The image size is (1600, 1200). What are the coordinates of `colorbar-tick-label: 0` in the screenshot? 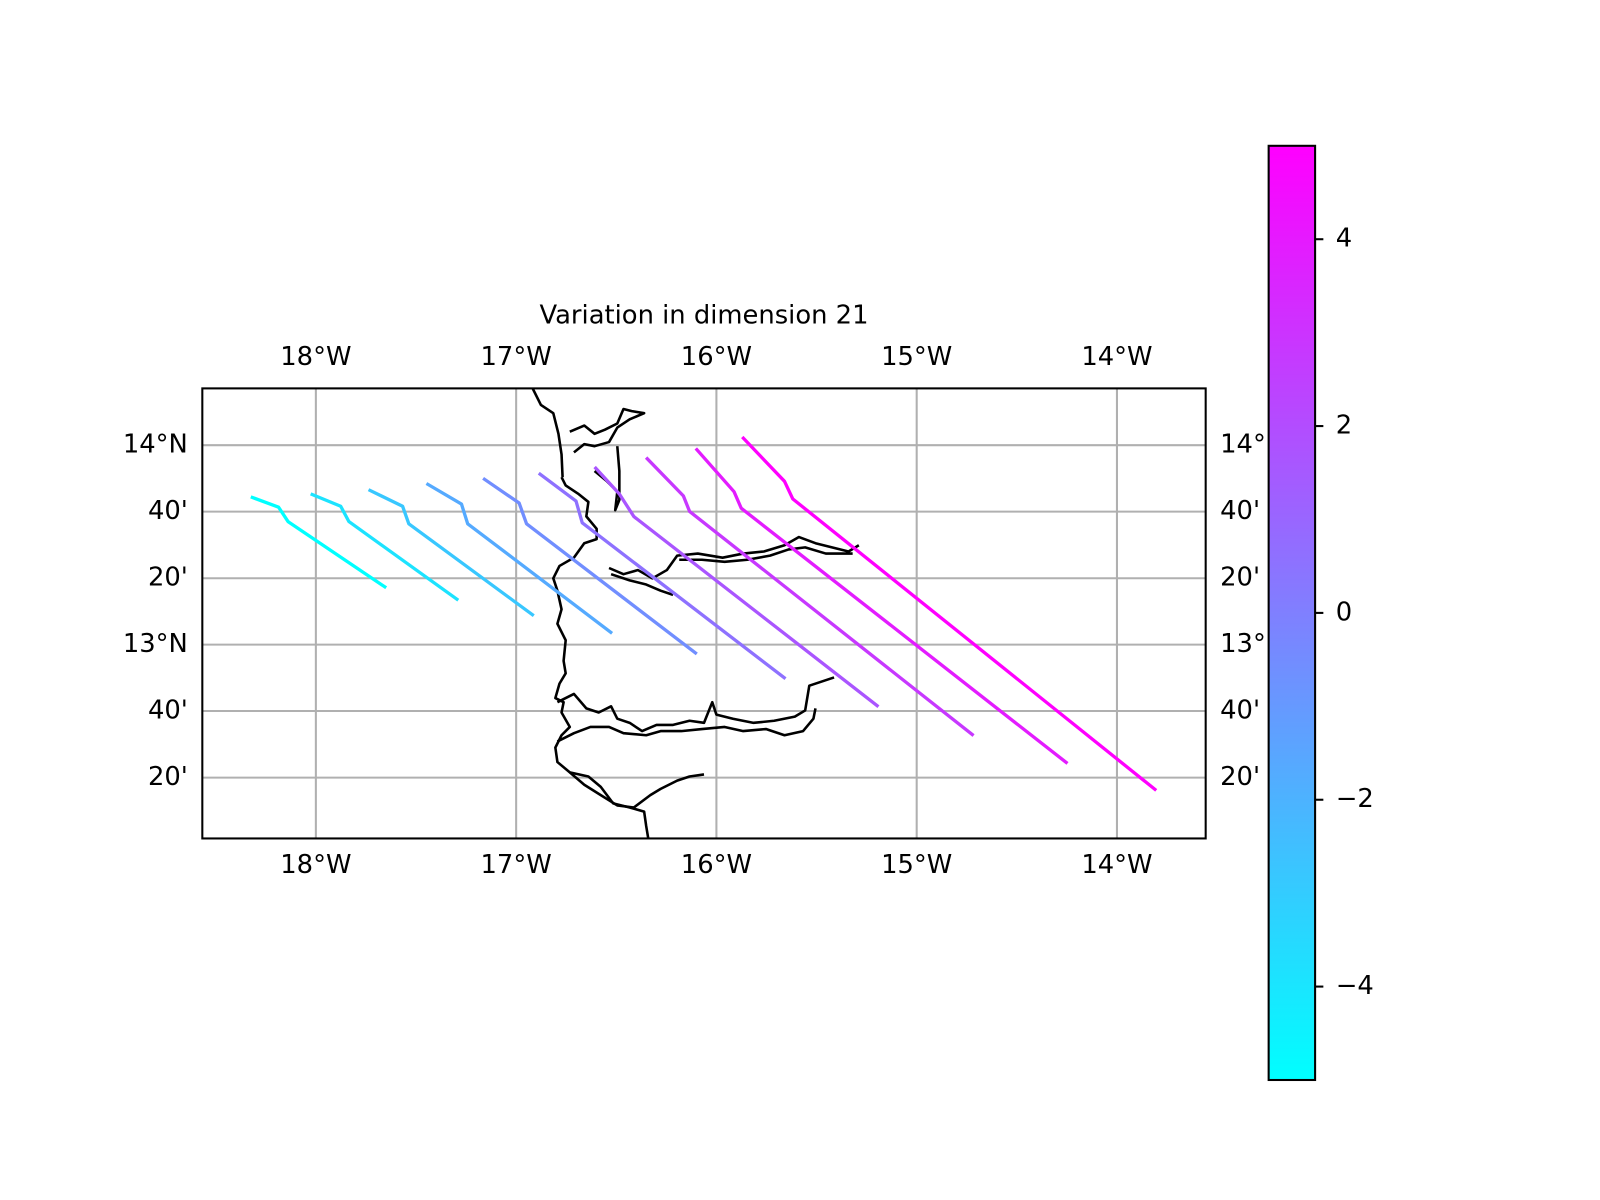 It's located at (1344, 612).